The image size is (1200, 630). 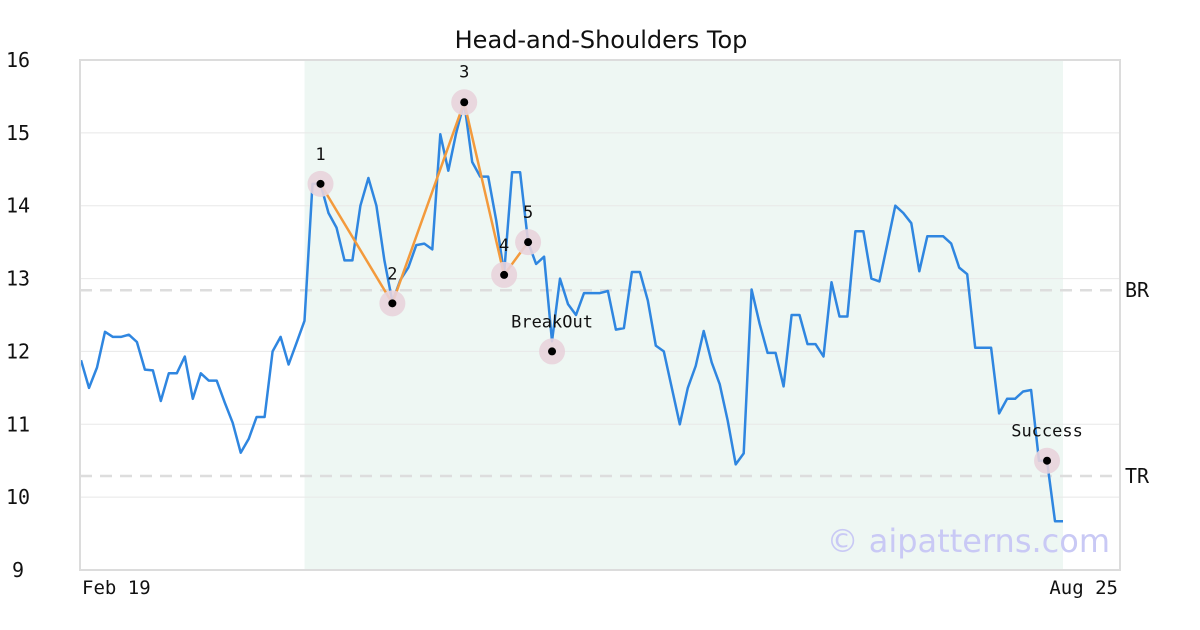 What do you see at coordinates (18, 60) in the screenshot?
I see `y-tick-label: 16` at bounding box center [18, 60].